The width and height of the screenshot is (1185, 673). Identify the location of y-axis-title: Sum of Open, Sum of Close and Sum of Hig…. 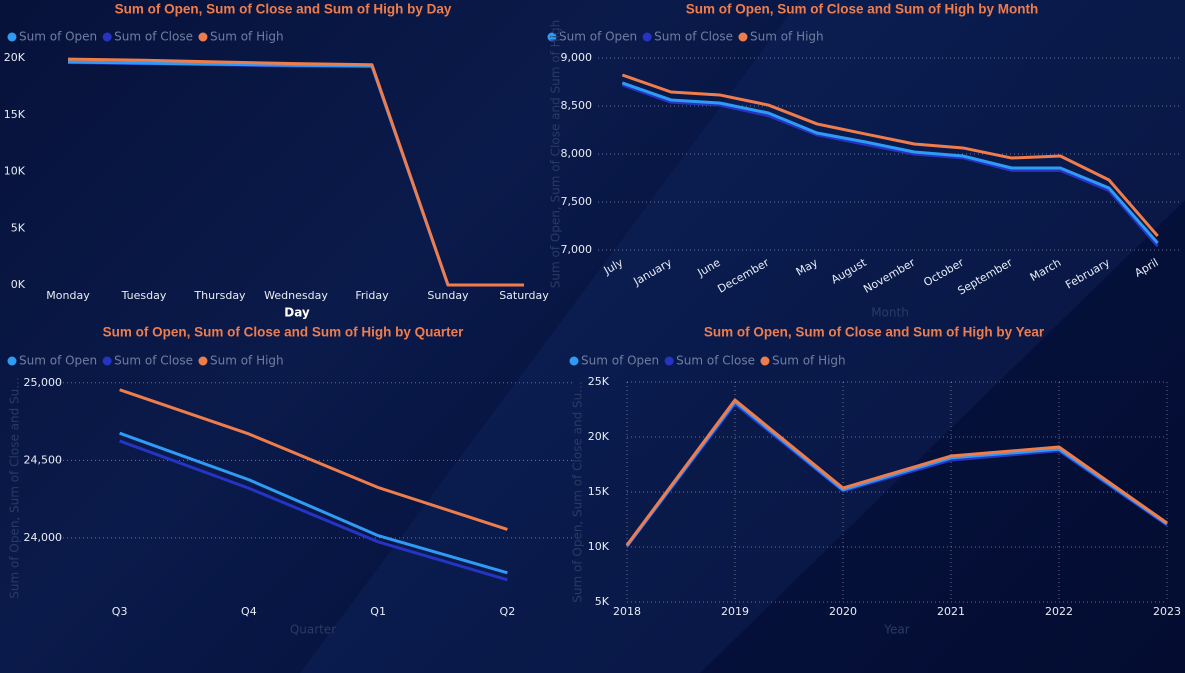
(556, 154).